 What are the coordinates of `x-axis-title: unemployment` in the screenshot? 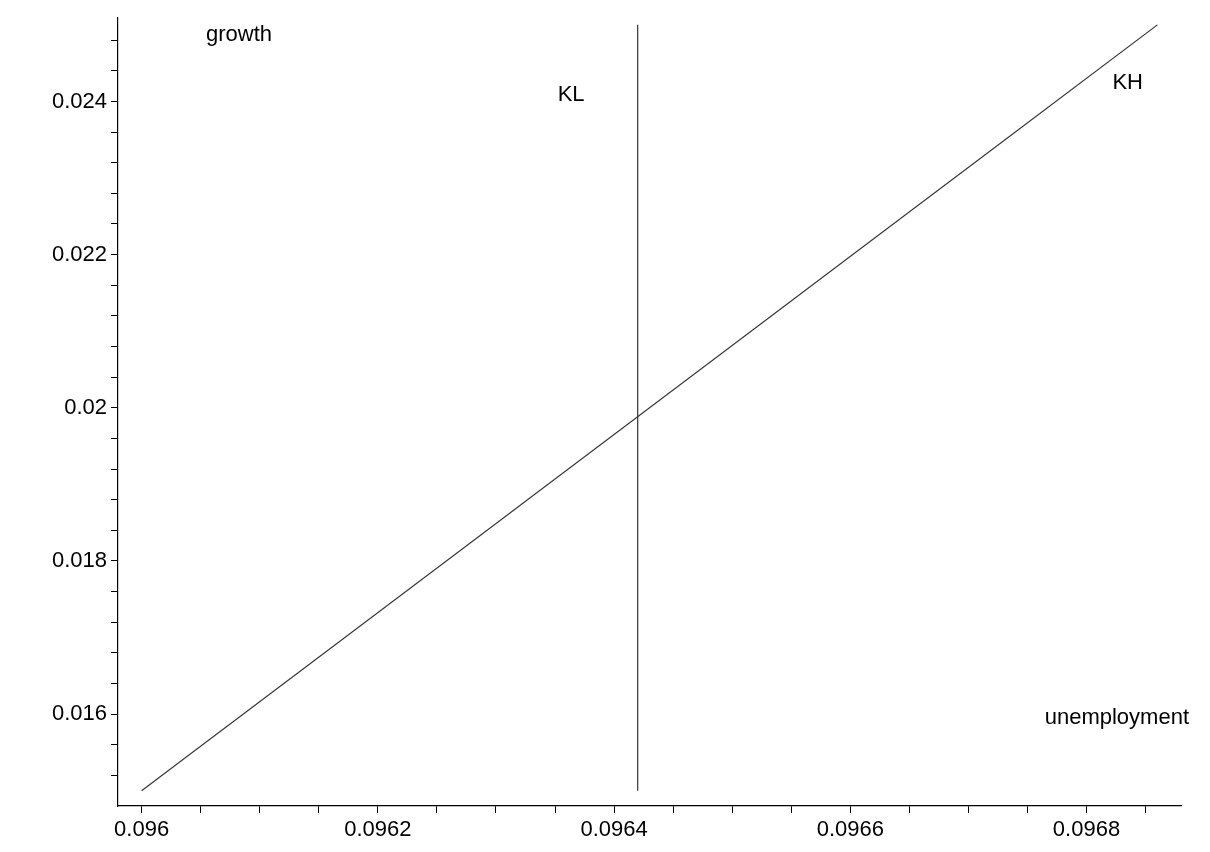 It's located at (1116, 717).